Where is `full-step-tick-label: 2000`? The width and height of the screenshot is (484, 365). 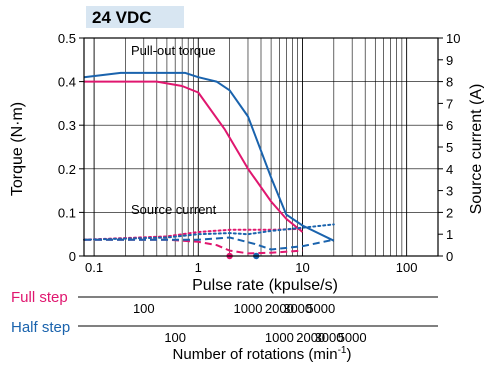
full-step-tick-label: 2000 is located at coordinates (279, 308).